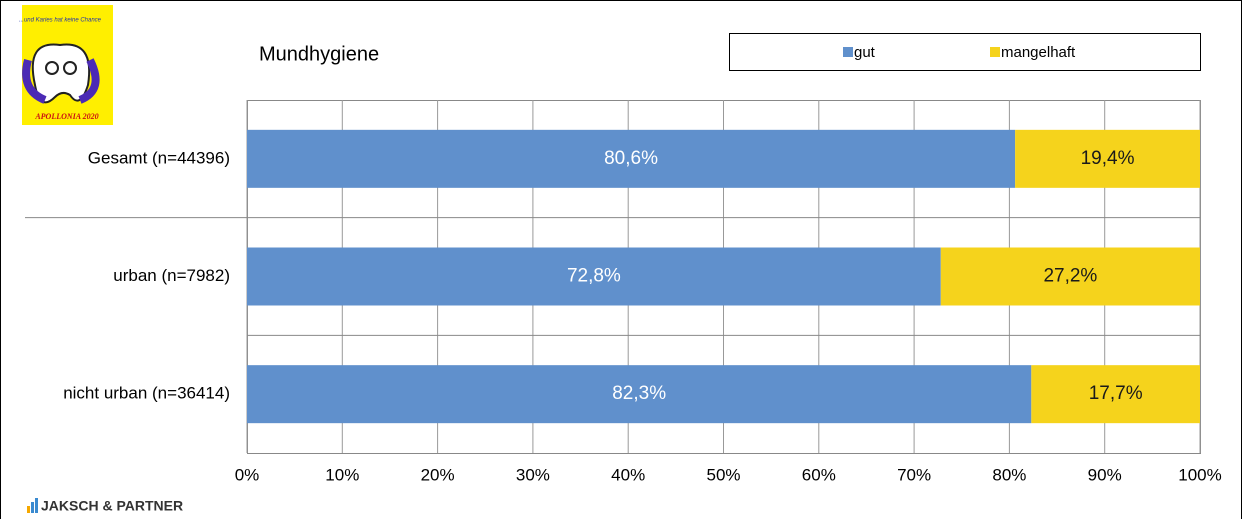  I want to click on y-tick-label: urban (n=7982), so click(171, 275).